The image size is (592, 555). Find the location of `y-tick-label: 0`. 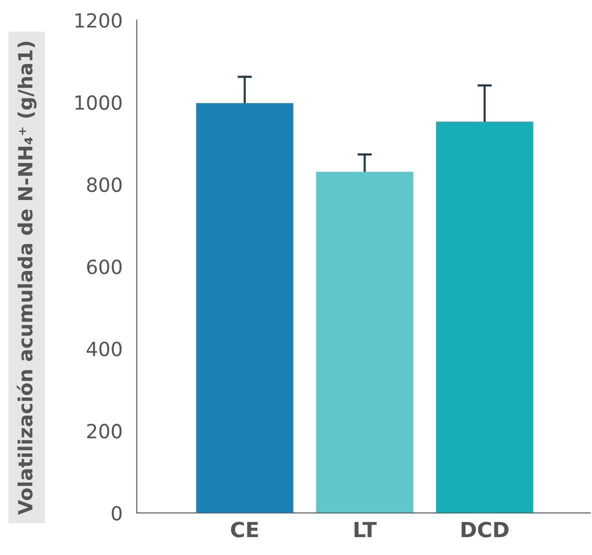

y-tick-label: 0 is located at coordinates (117, 513).